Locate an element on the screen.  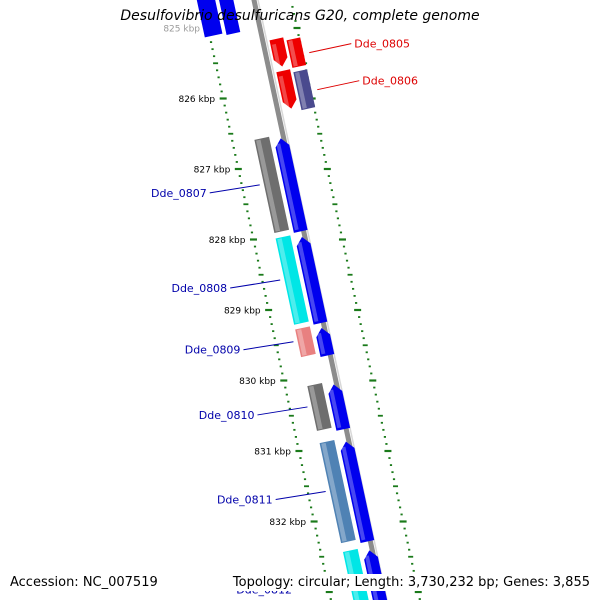
gene-dde-0807-label: Dde_0807 is located at coordinates (179, 193).